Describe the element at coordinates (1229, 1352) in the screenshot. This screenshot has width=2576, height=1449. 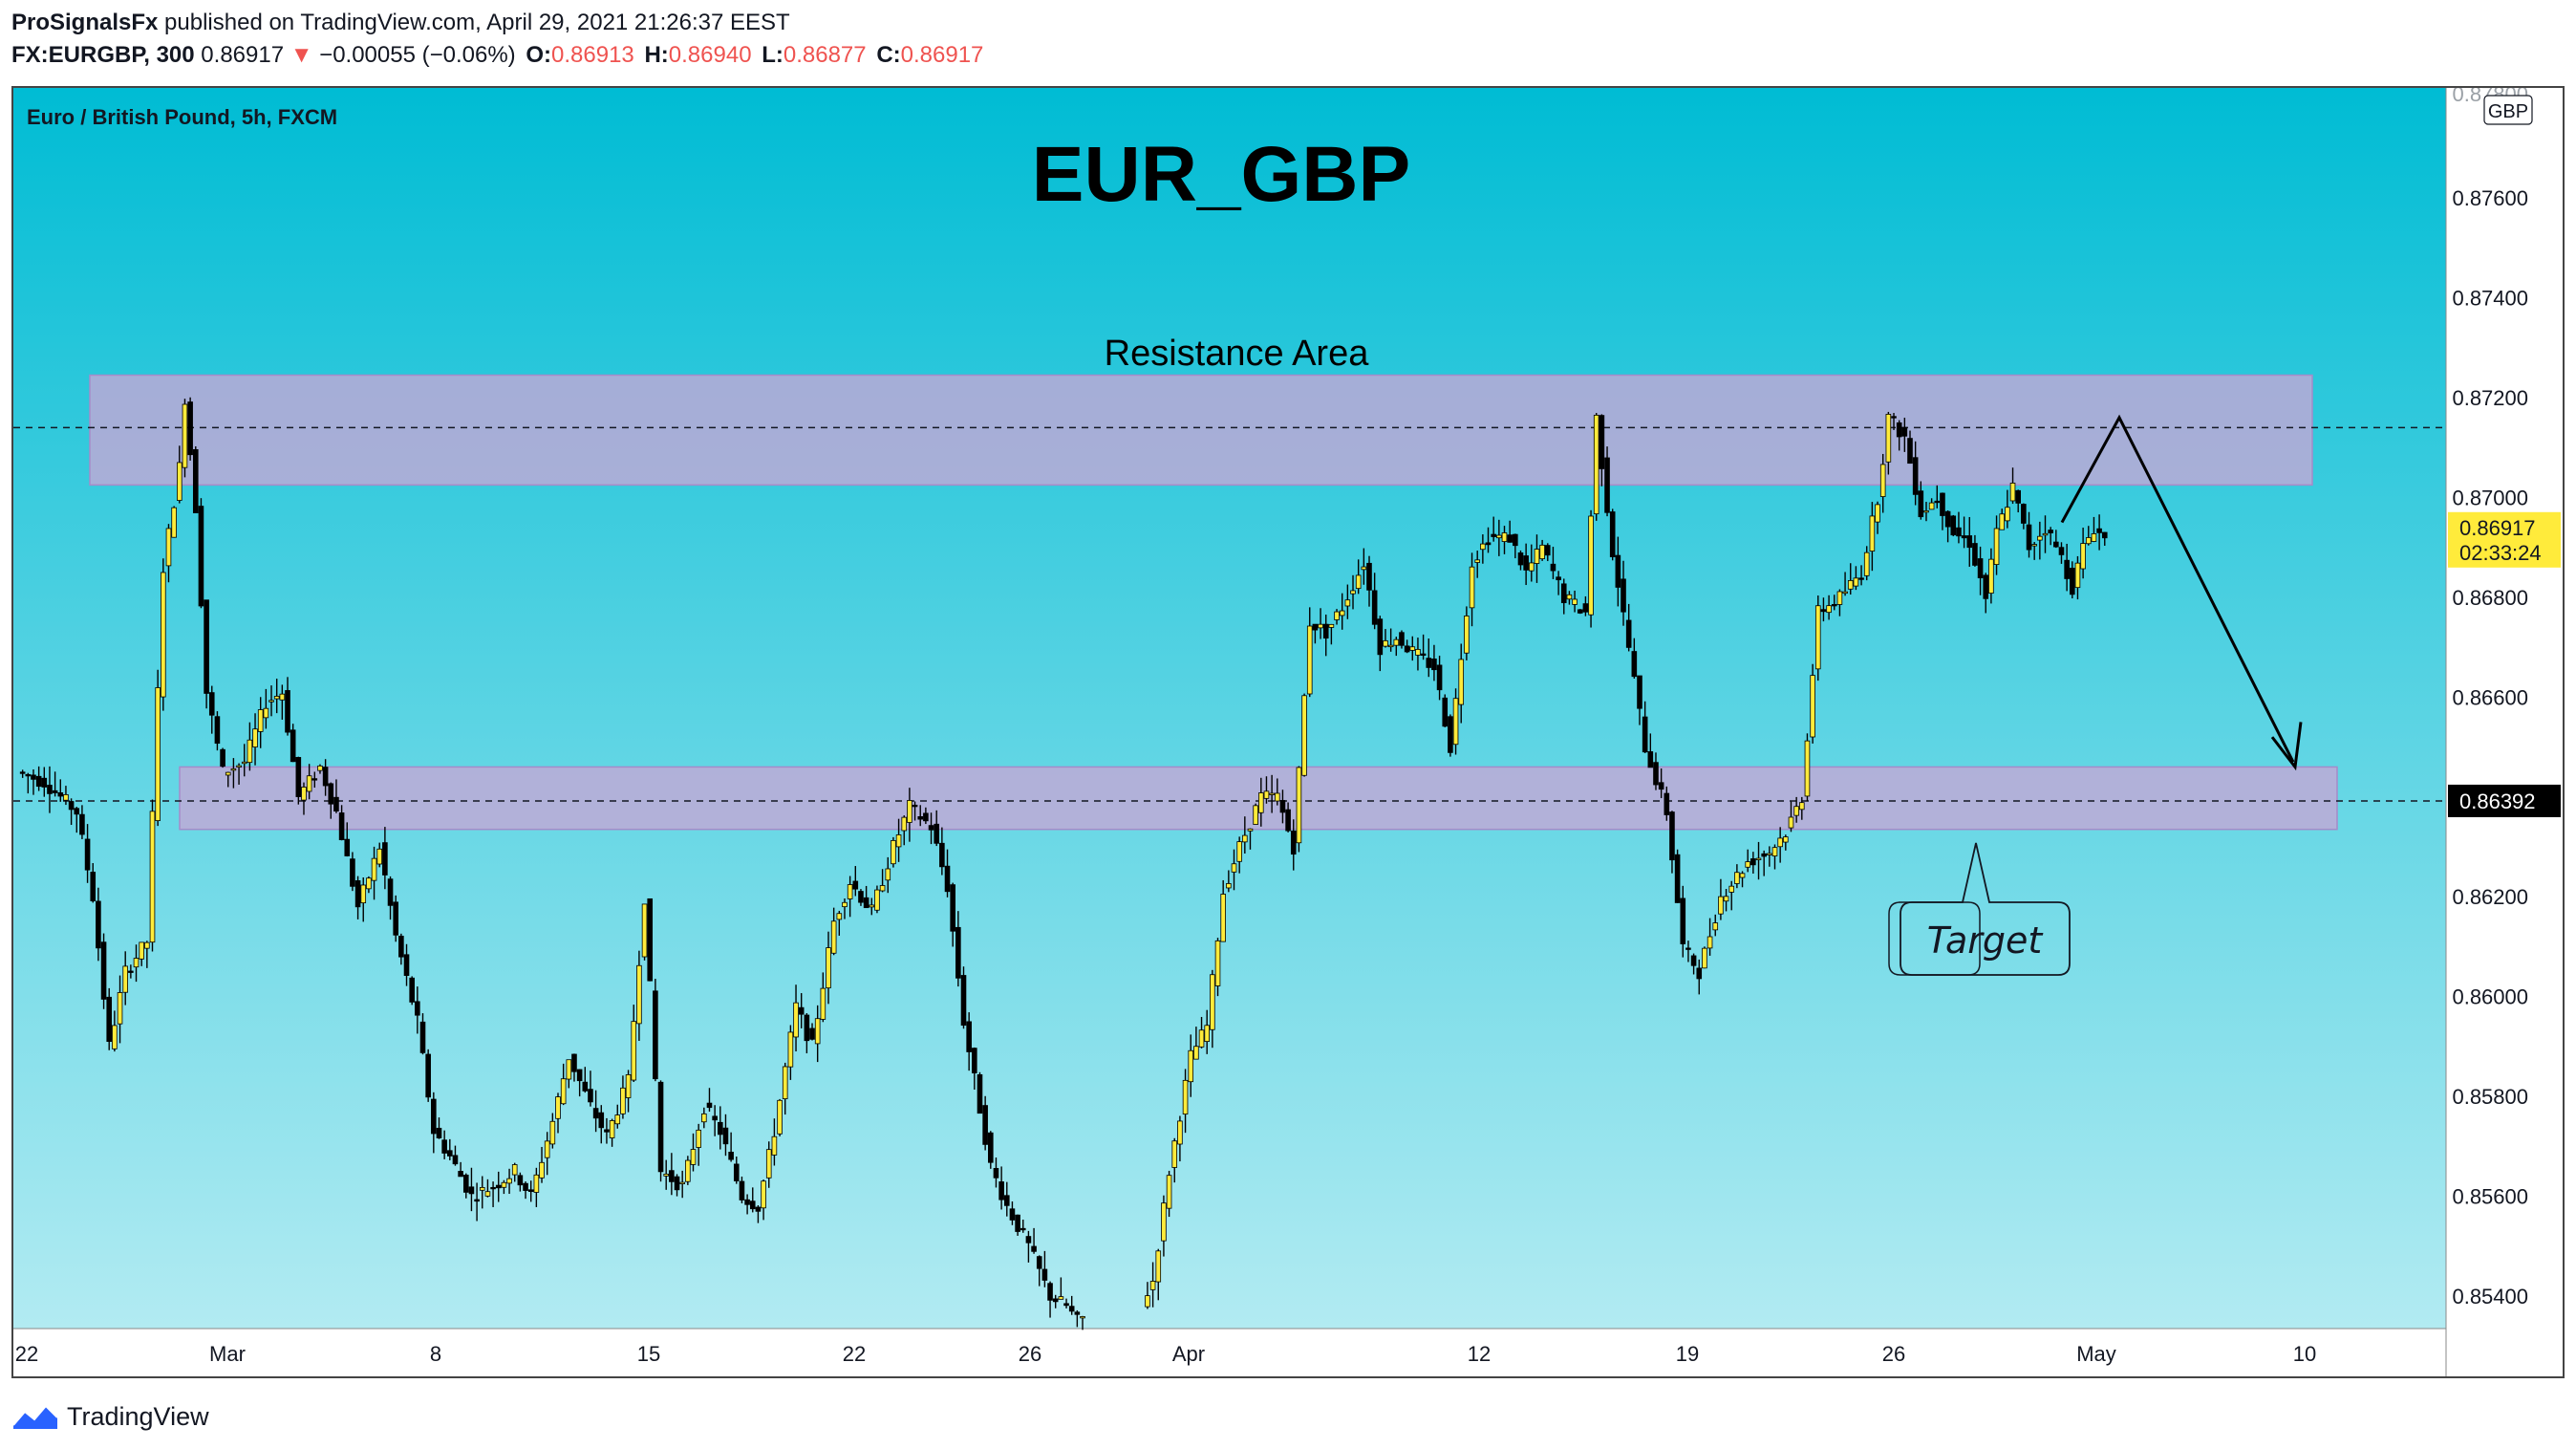
I see `time-axis` at that location.